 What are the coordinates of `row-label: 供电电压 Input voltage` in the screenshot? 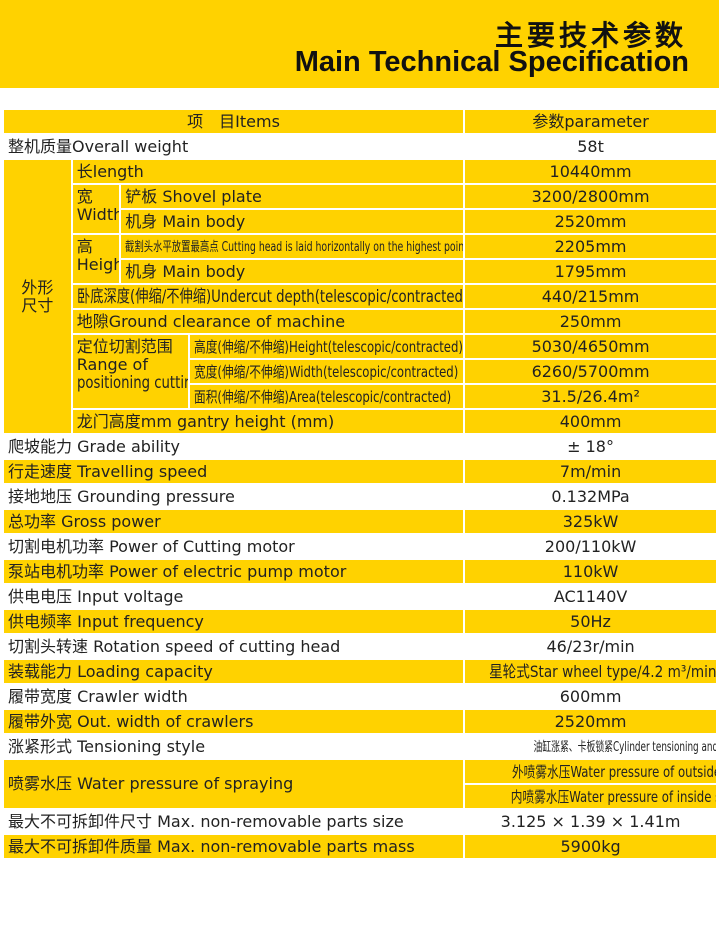 It's located at (234, 596).